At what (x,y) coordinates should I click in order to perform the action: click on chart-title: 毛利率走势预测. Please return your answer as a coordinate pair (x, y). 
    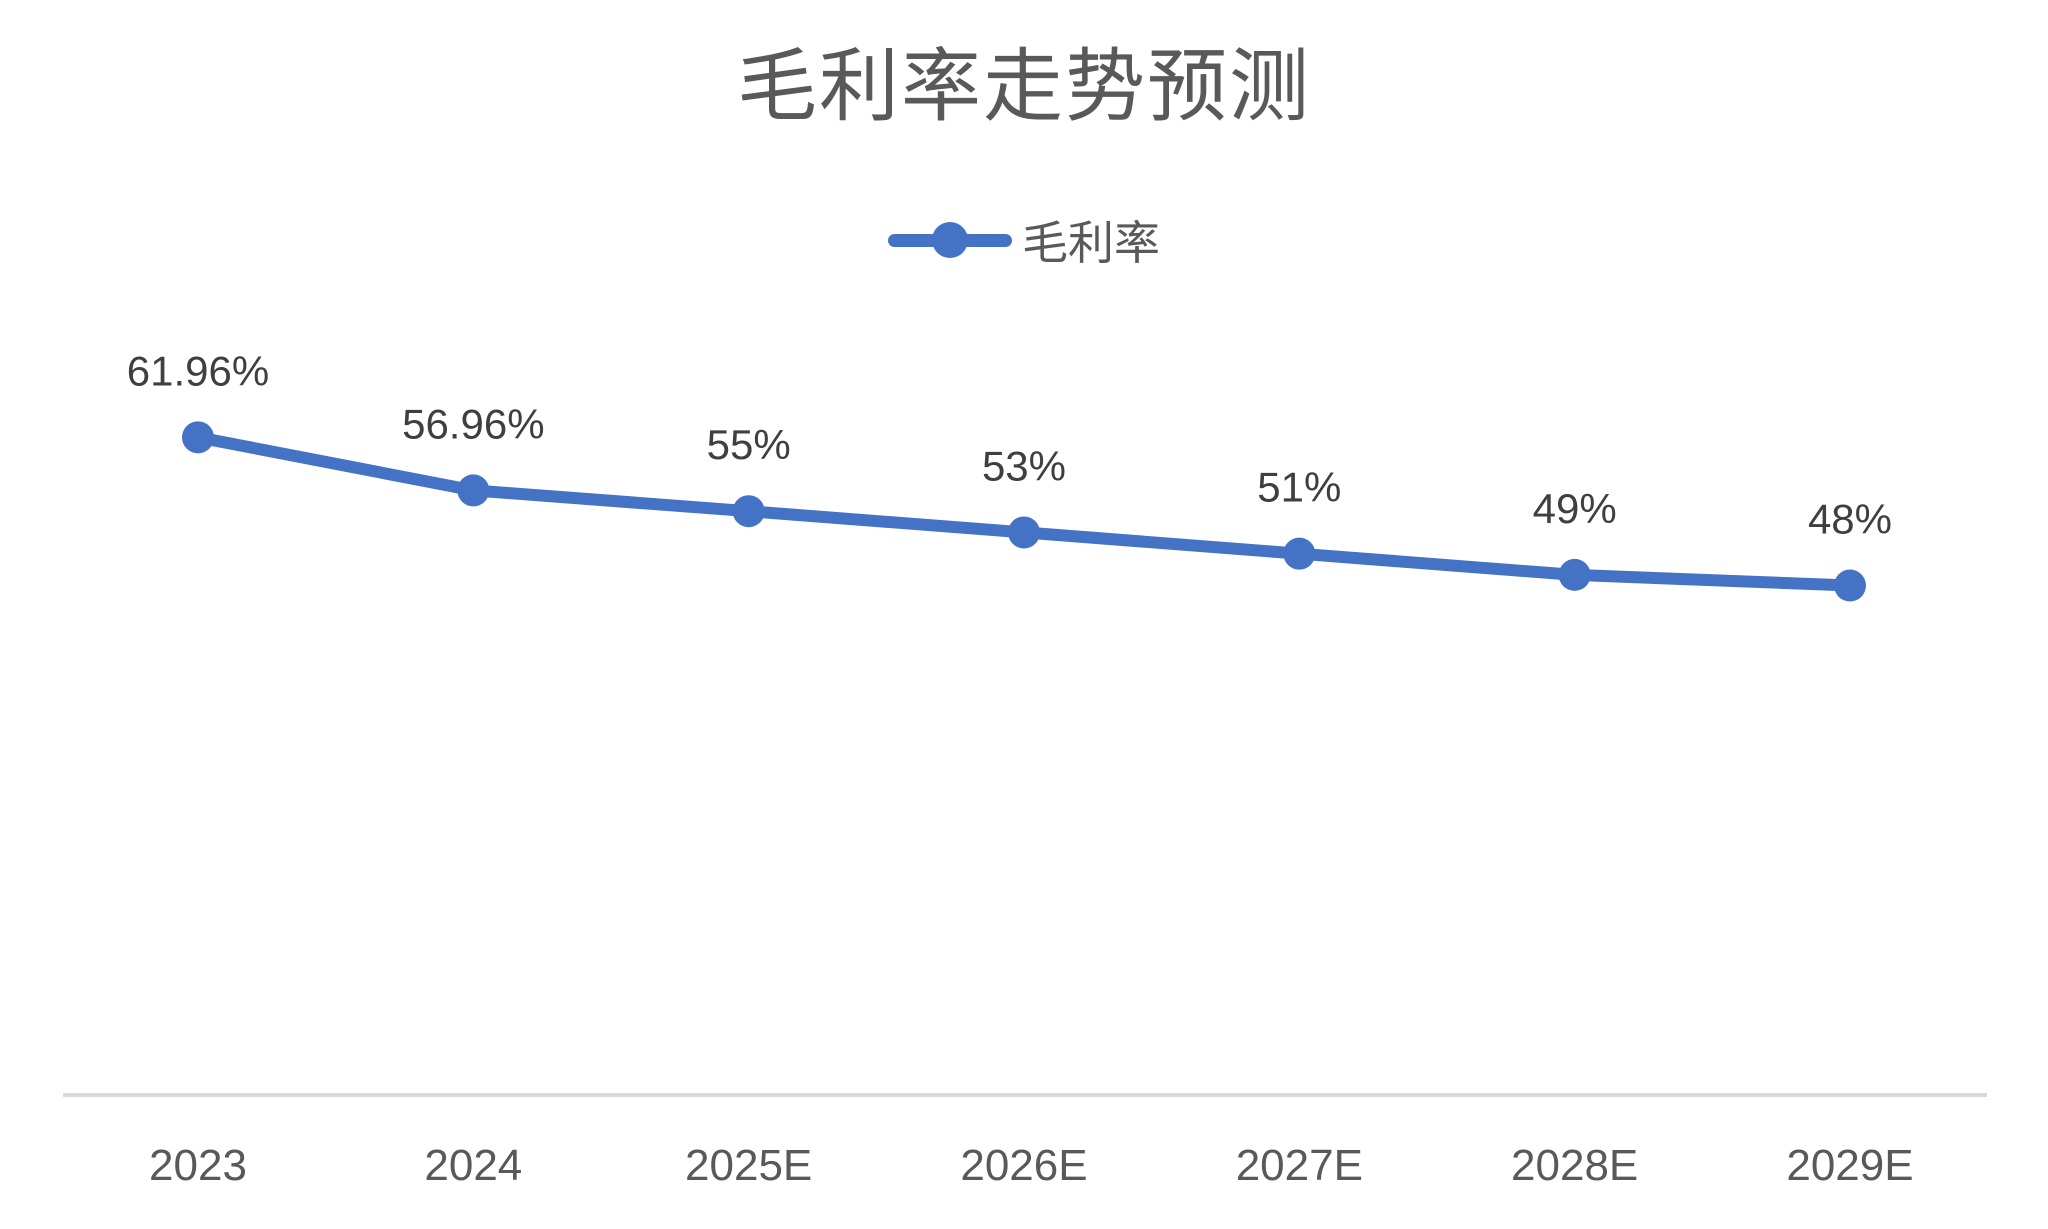
    Looking at the image, I should click on (1024, 86).